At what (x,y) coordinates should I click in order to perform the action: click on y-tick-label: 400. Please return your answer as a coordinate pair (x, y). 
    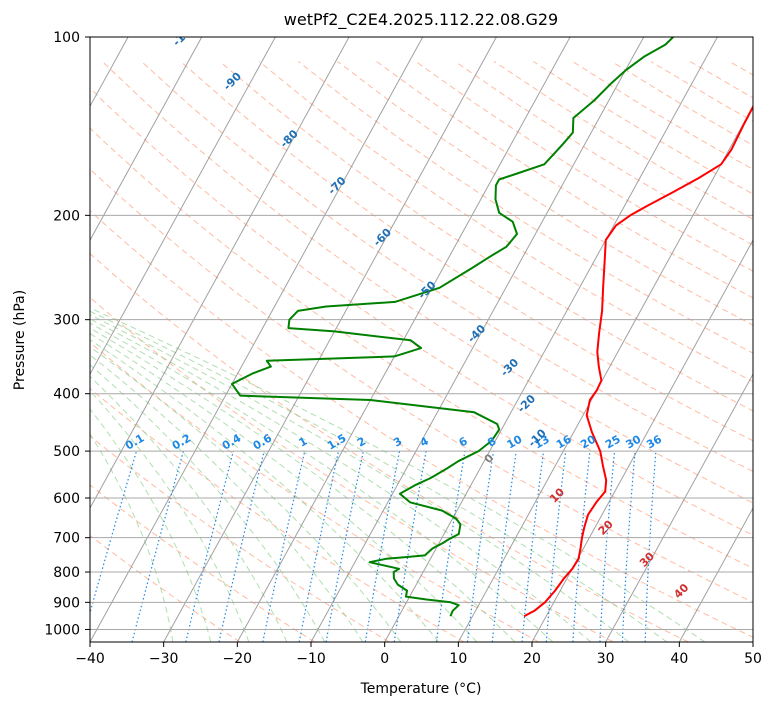
    Looking at the image, I should click on (66, 395).